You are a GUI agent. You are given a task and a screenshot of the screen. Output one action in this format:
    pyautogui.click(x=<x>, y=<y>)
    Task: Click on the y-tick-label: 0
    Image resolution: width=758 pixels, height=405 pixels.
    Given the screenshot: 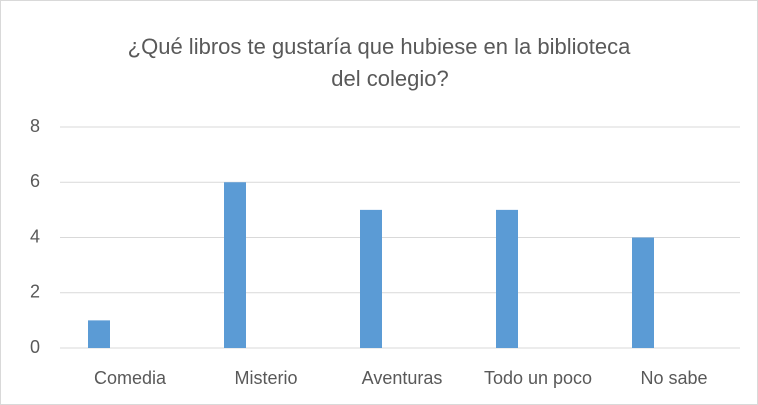 What is the action you would take?
    pyautogui.click(x=35, y=347)
    